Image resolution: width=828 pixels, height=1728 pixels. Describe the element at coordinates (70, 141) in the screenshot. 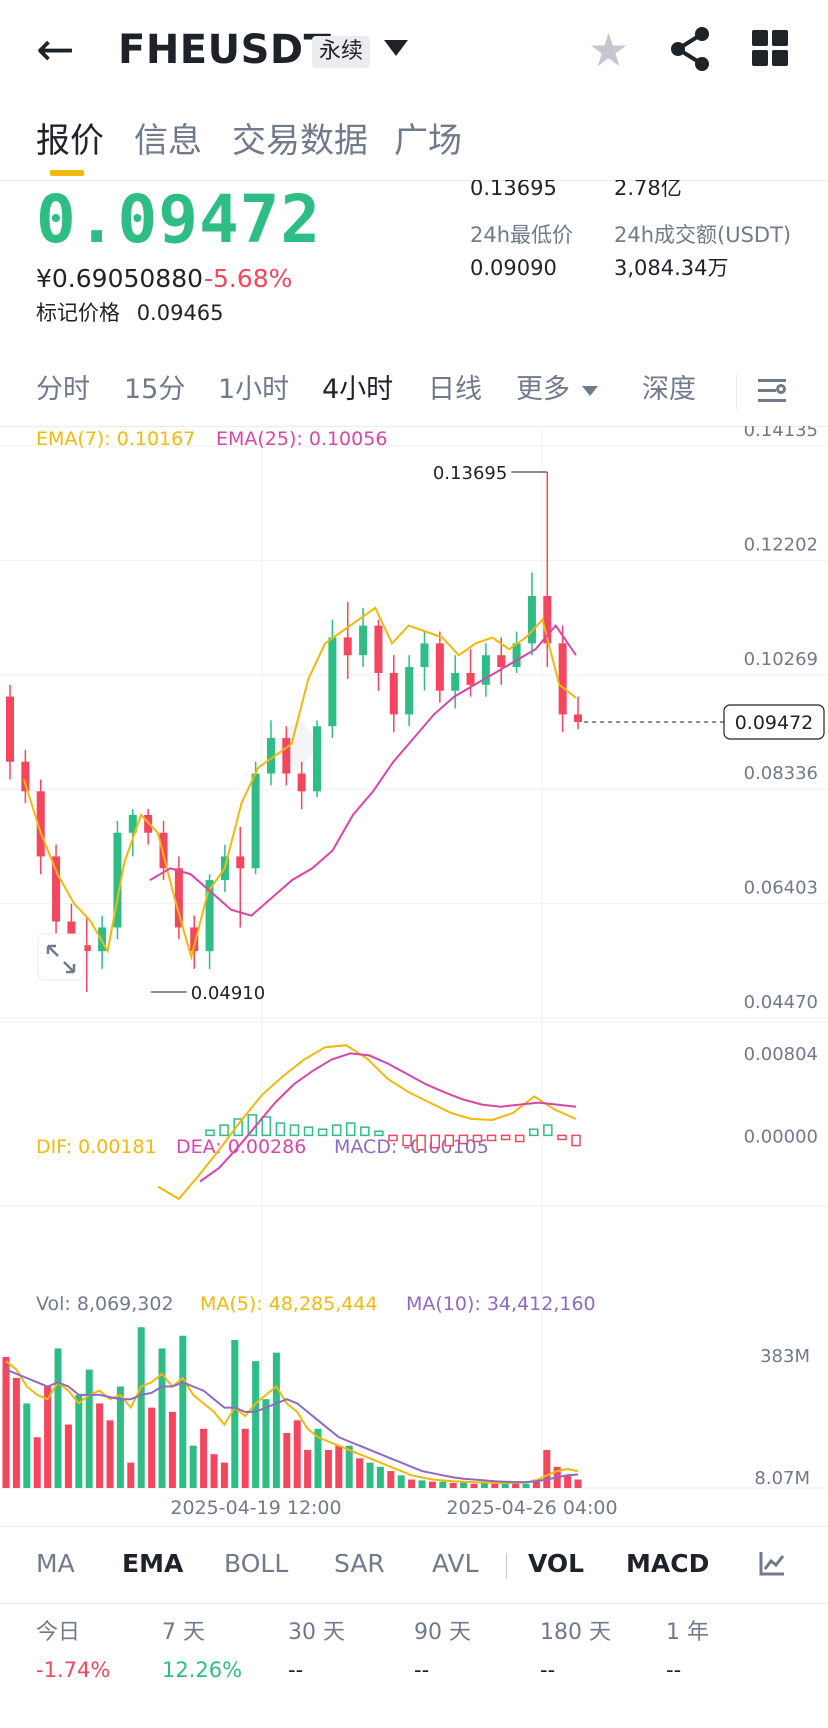

I see `tab-quote: 报价` at that location.